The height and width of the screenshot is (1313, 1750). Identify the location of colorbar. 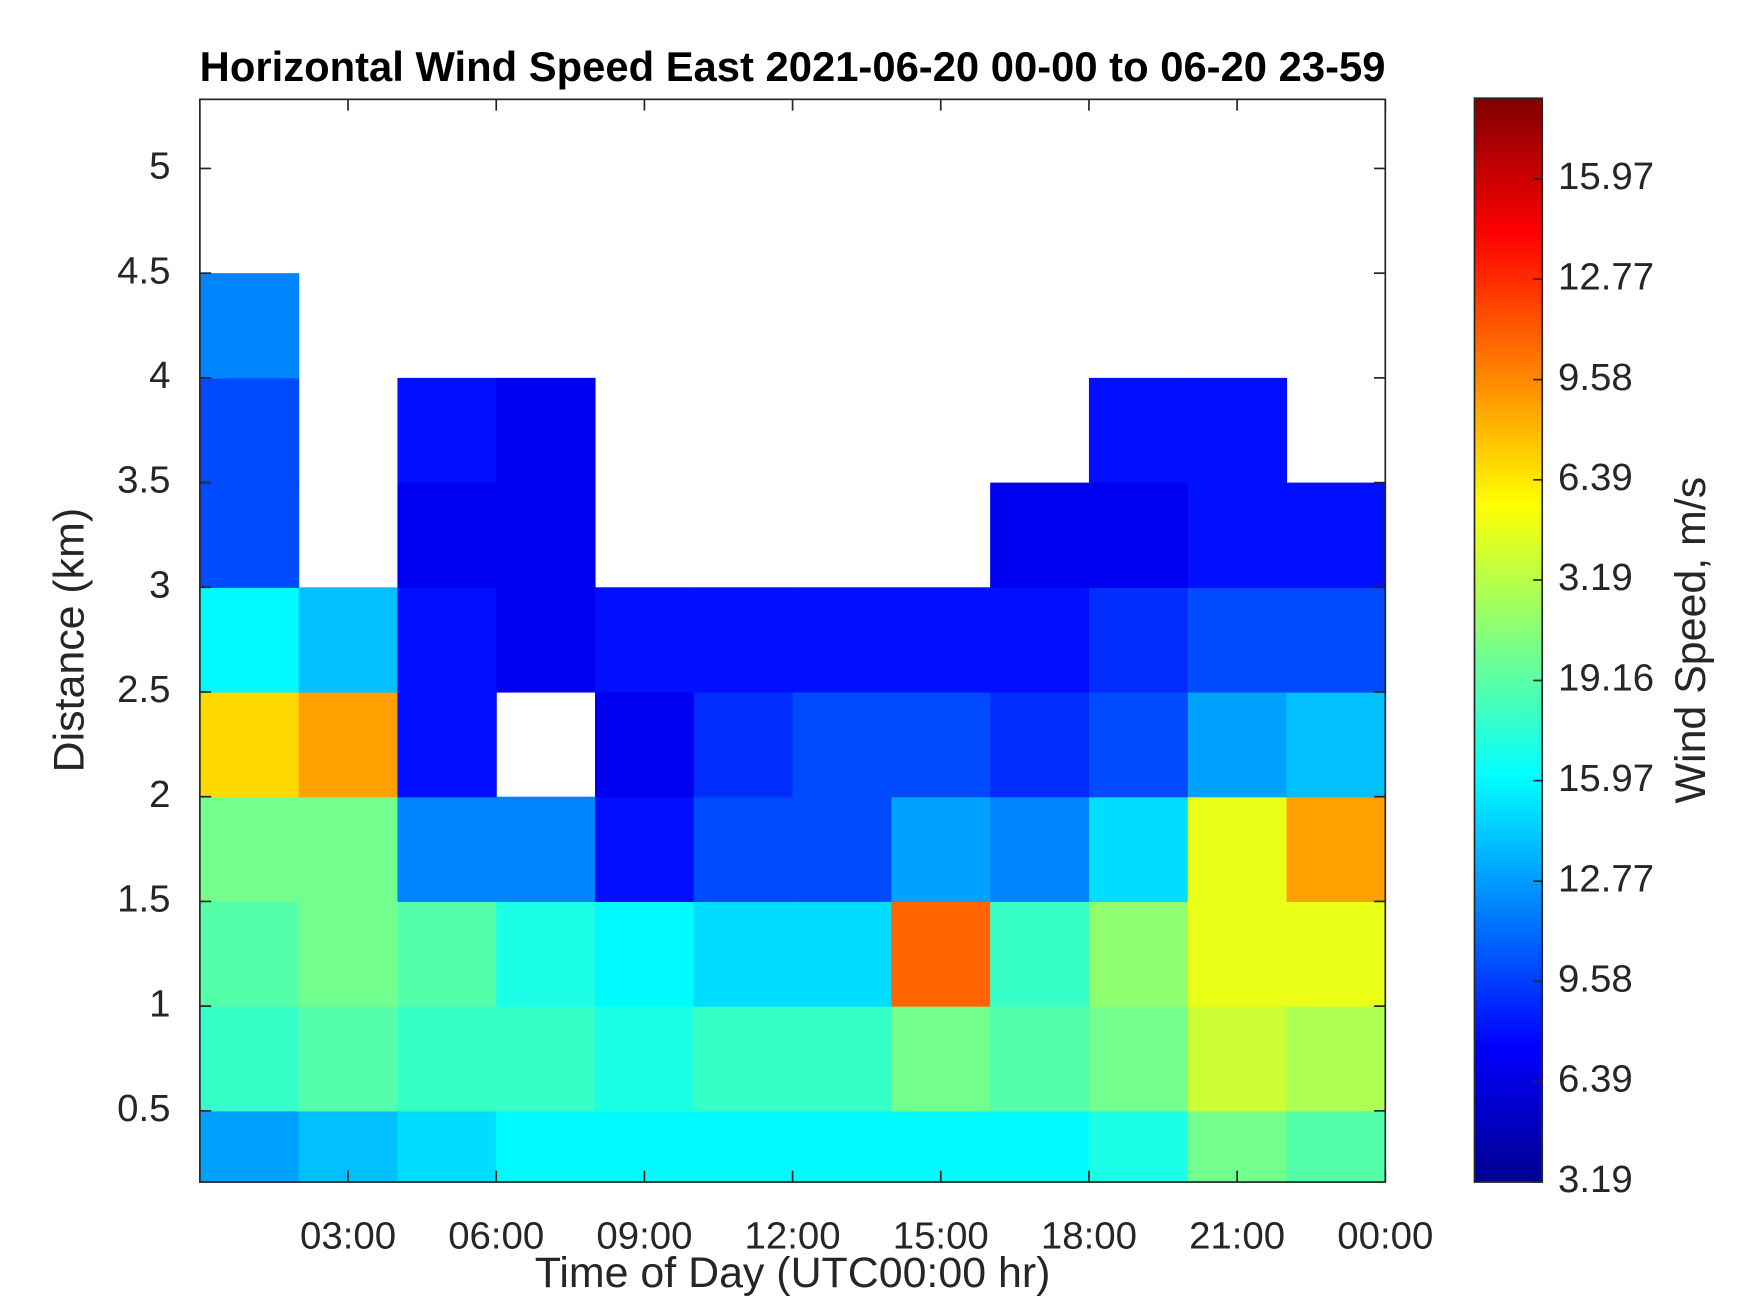
(1508, 640).